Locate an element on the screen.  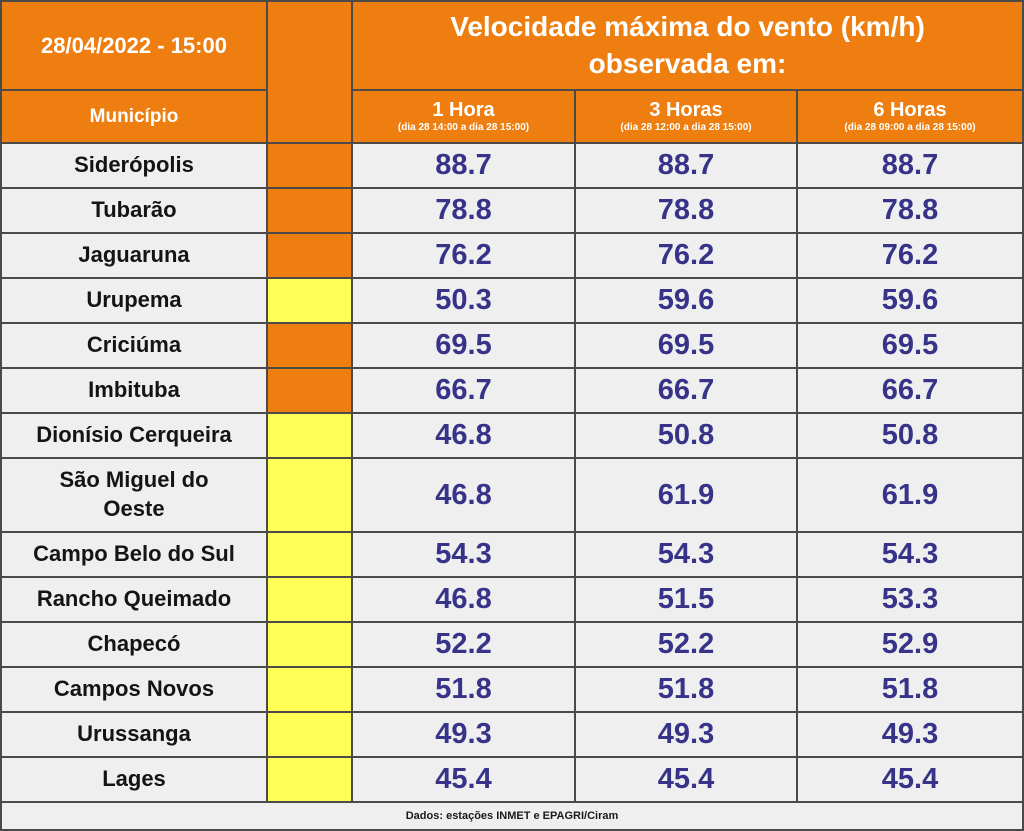
municipality-name: Campos Novos is located at coordinates (134, 689).